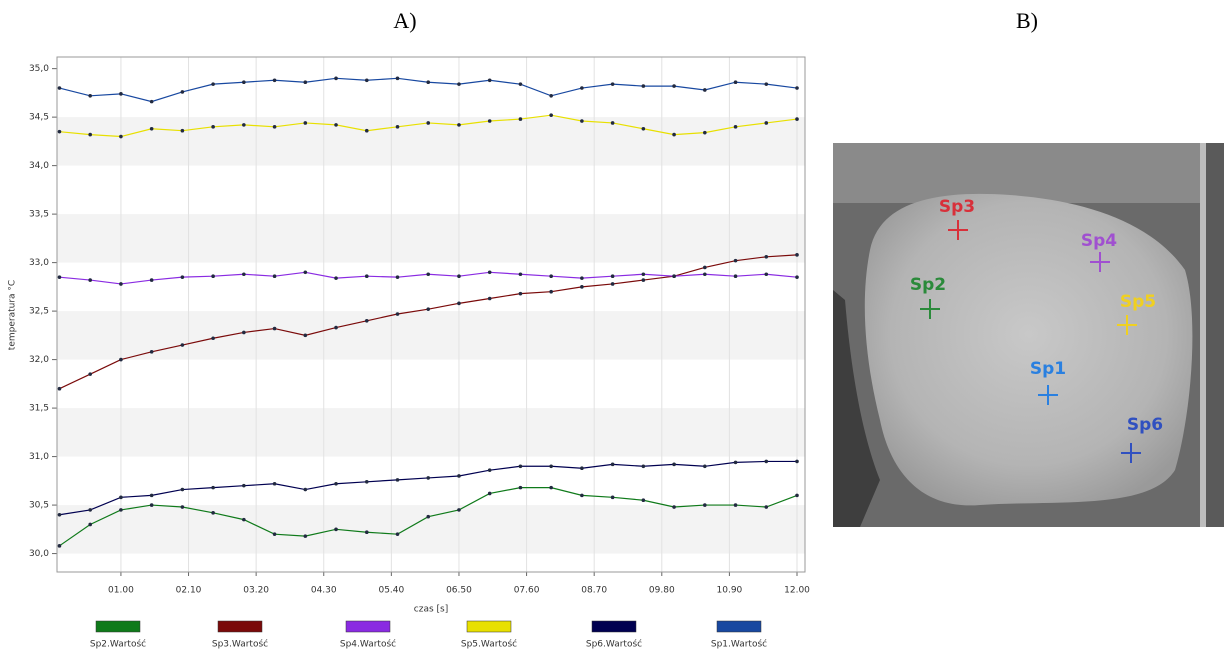 This screenshot has height=653, width=1224. Describe the element at coordinates (431, 335) in the screenshot. I see `band` at that location.